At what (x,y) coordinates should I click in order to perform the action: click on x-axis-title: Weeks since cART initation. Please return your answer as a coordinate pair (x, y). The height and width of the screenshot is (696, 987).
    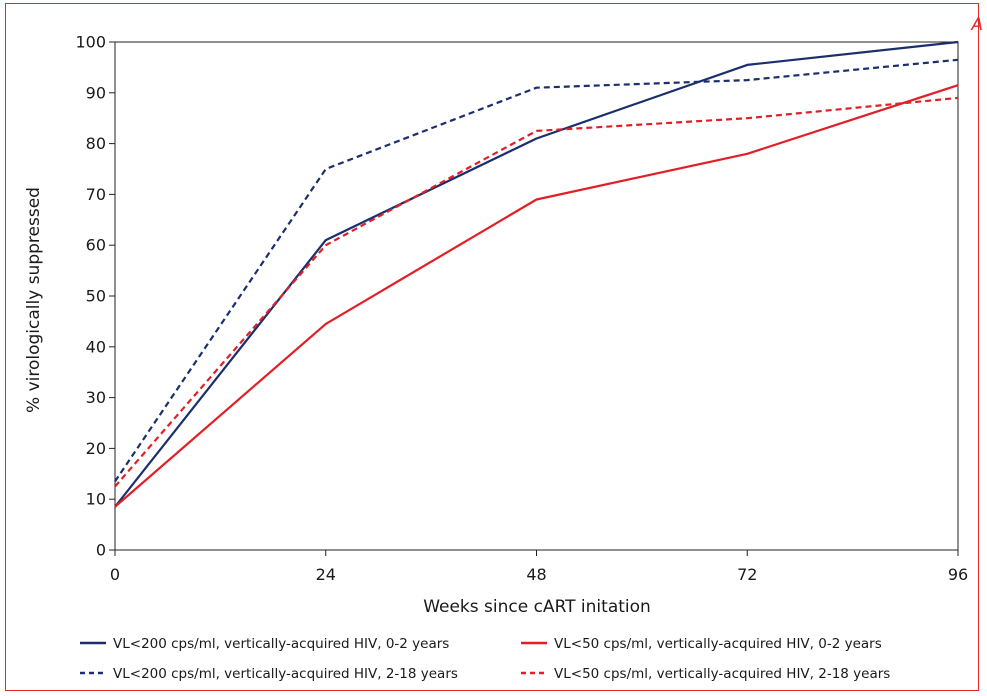
    Looking at the image, I should click on (537, 607).